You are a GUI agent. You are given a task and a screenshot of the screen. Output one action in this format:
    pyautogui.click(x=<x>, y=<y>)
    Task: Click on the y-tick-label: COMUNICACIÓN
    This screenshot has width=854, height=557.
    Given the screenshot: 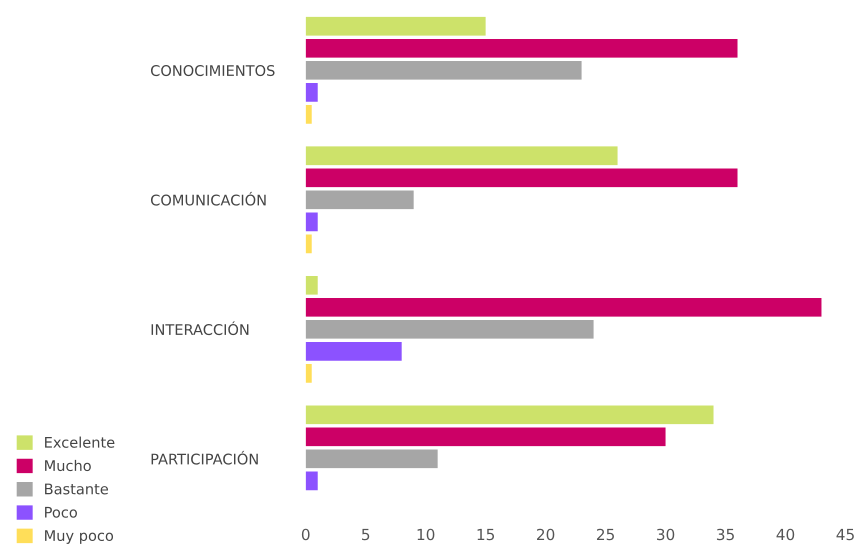 What is the action you would take?
    pyautogui.click(x=208, y=199)
    